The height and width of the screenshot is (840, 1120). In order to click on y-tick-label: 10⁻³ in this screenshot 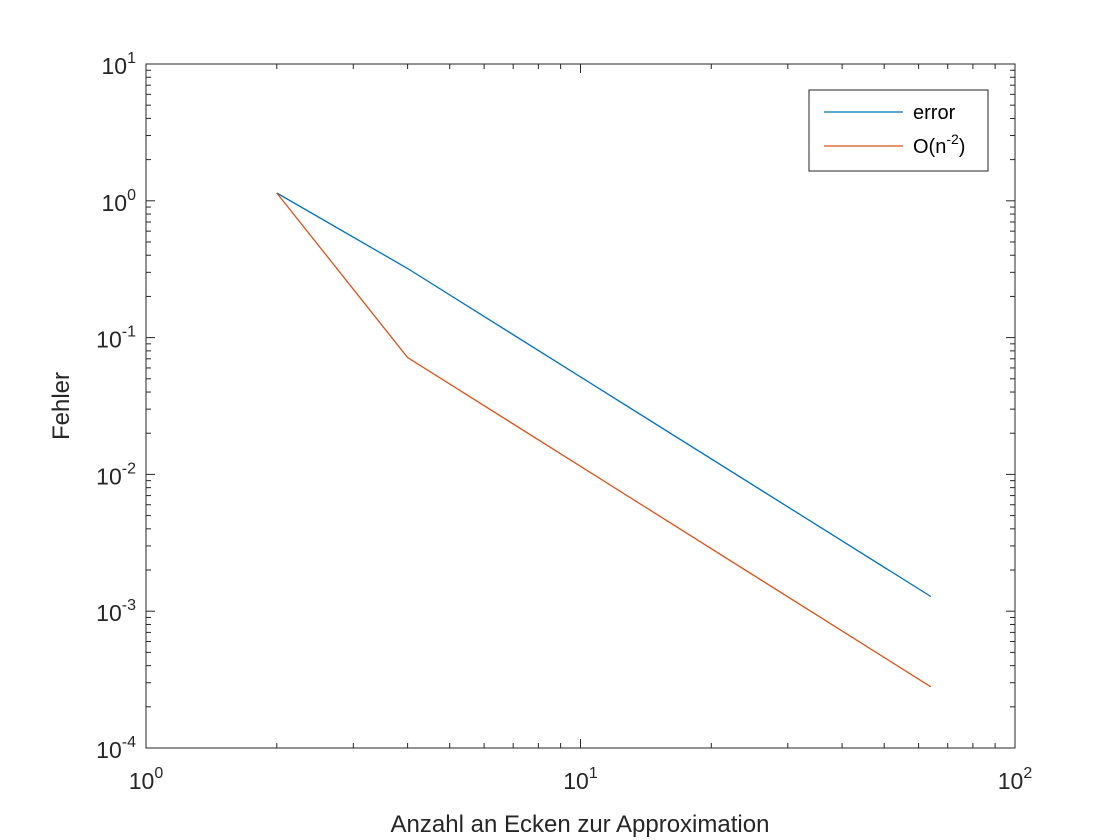, I will do `click(116, 611)`.